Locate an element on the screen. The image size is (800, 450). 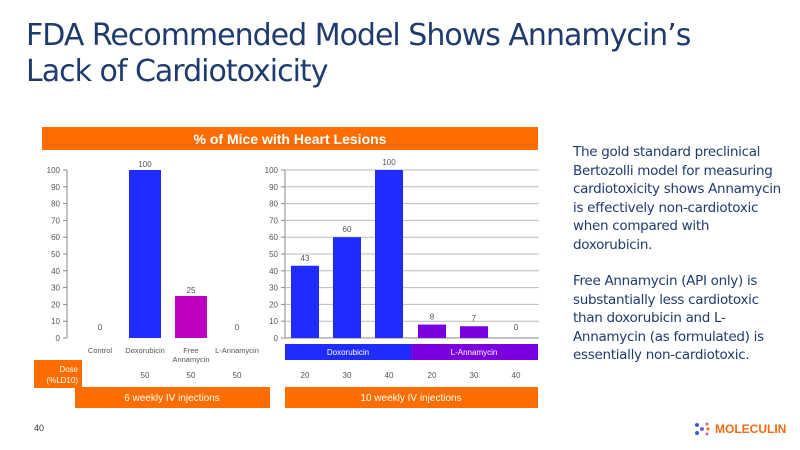
title-line-1: FDA Recommended Model Shows Annamycin’s is located at coordinates (358, 35).